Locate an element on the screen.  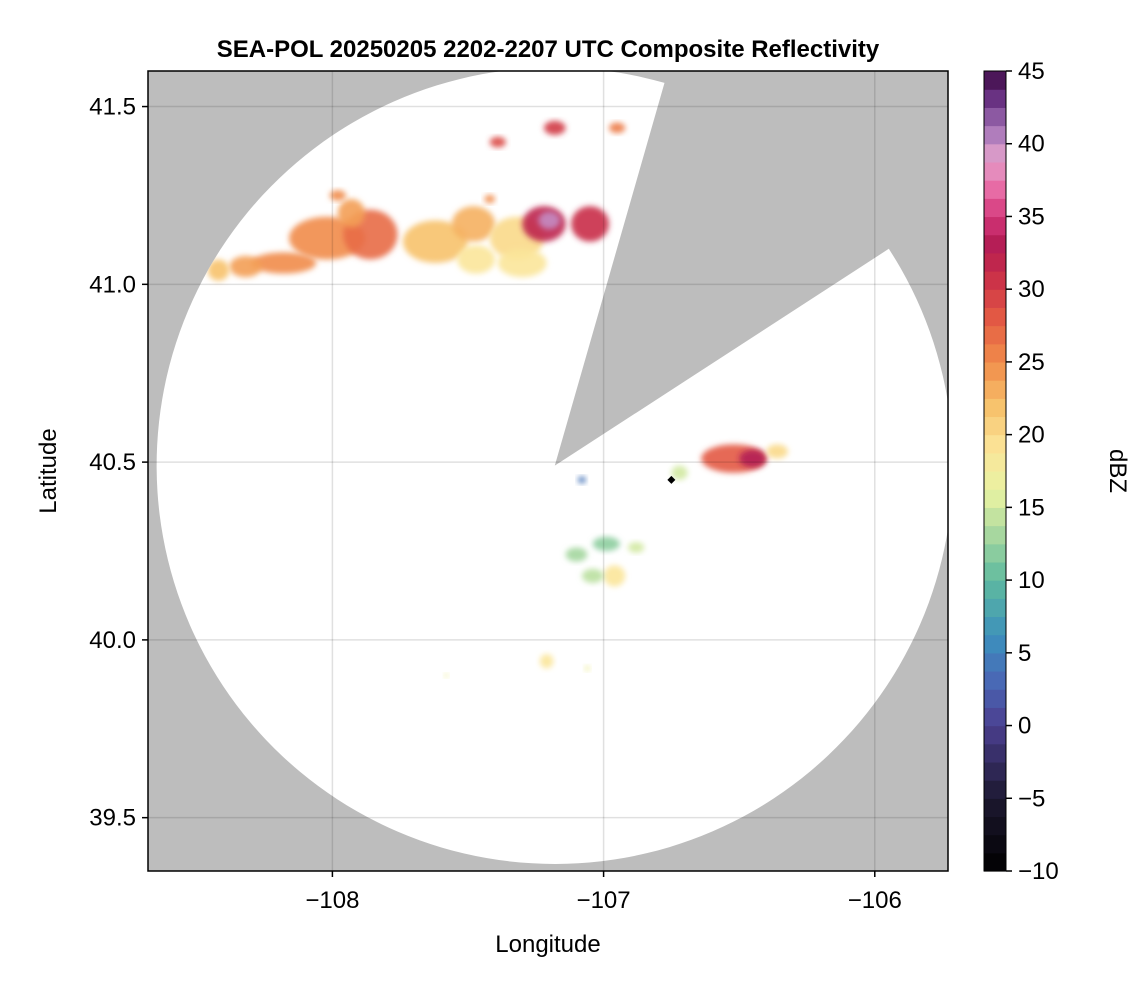
y-tick-label: 40.0 is located at coordinates (112, 640).